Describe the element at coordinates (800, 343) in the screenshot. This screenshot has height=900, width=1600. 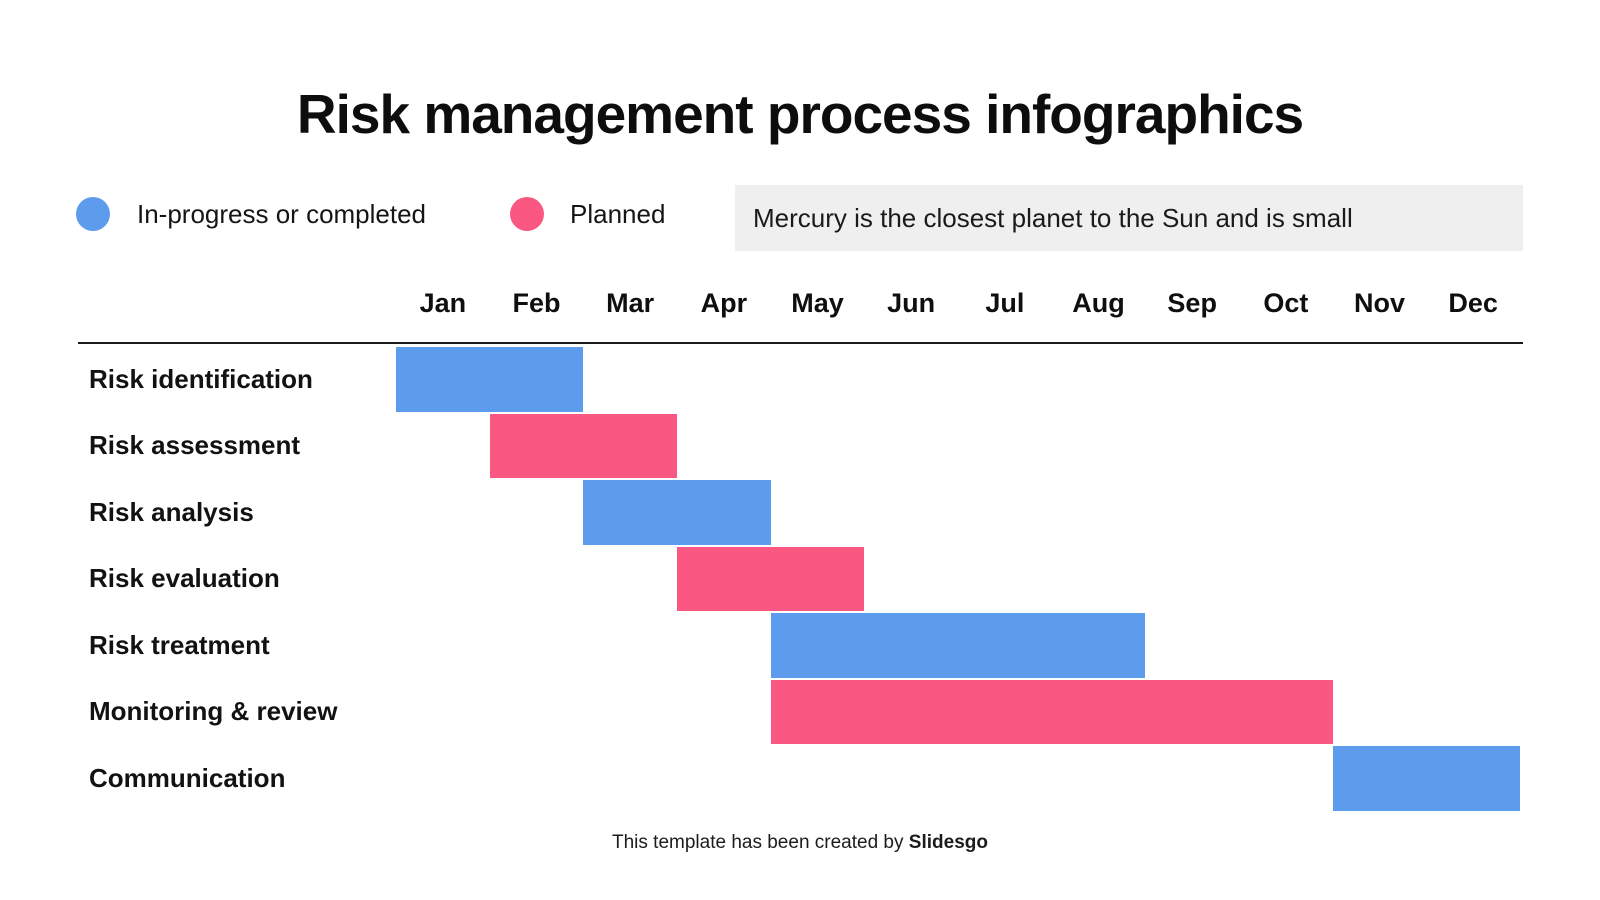
I see `axis-line` at that location.